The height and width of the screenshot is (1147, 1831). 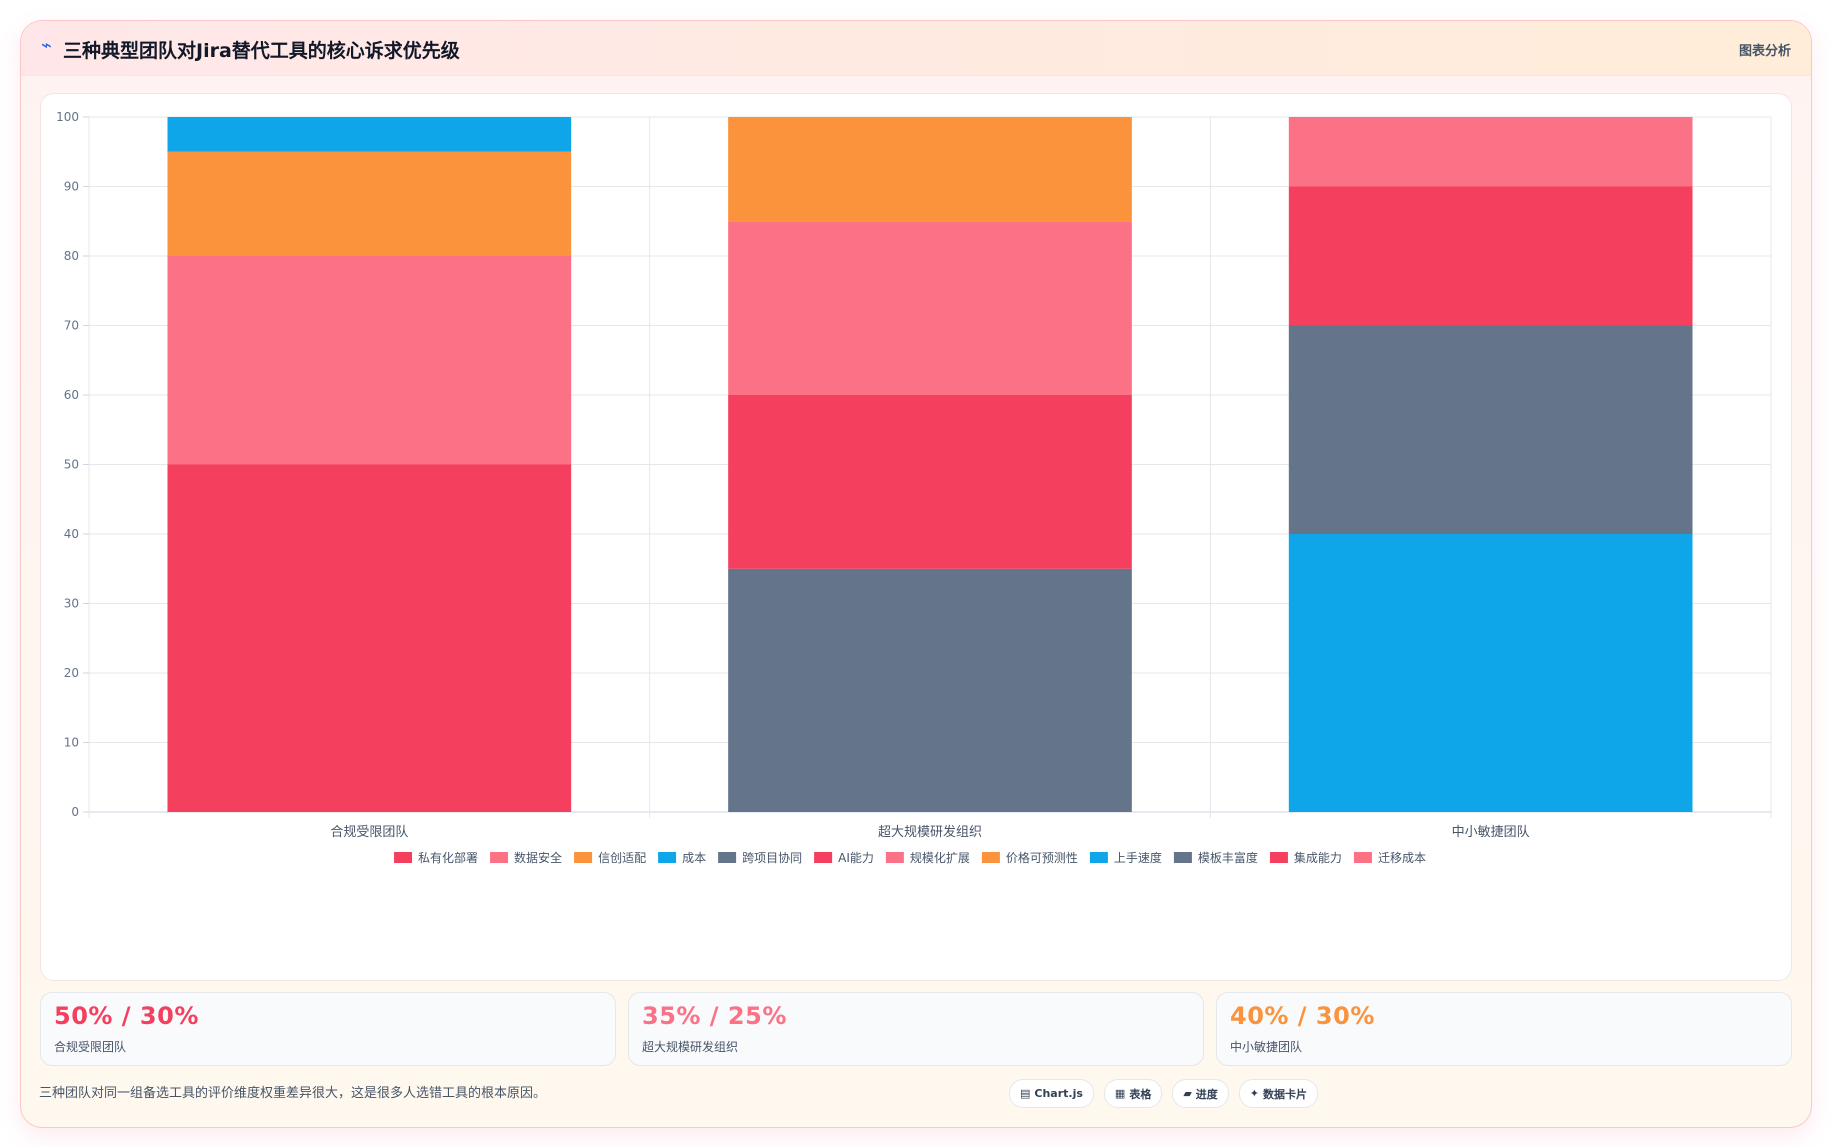 I want to click on pill-chartjs: ▤ Chart.js, so click(x=1051, y=1093).